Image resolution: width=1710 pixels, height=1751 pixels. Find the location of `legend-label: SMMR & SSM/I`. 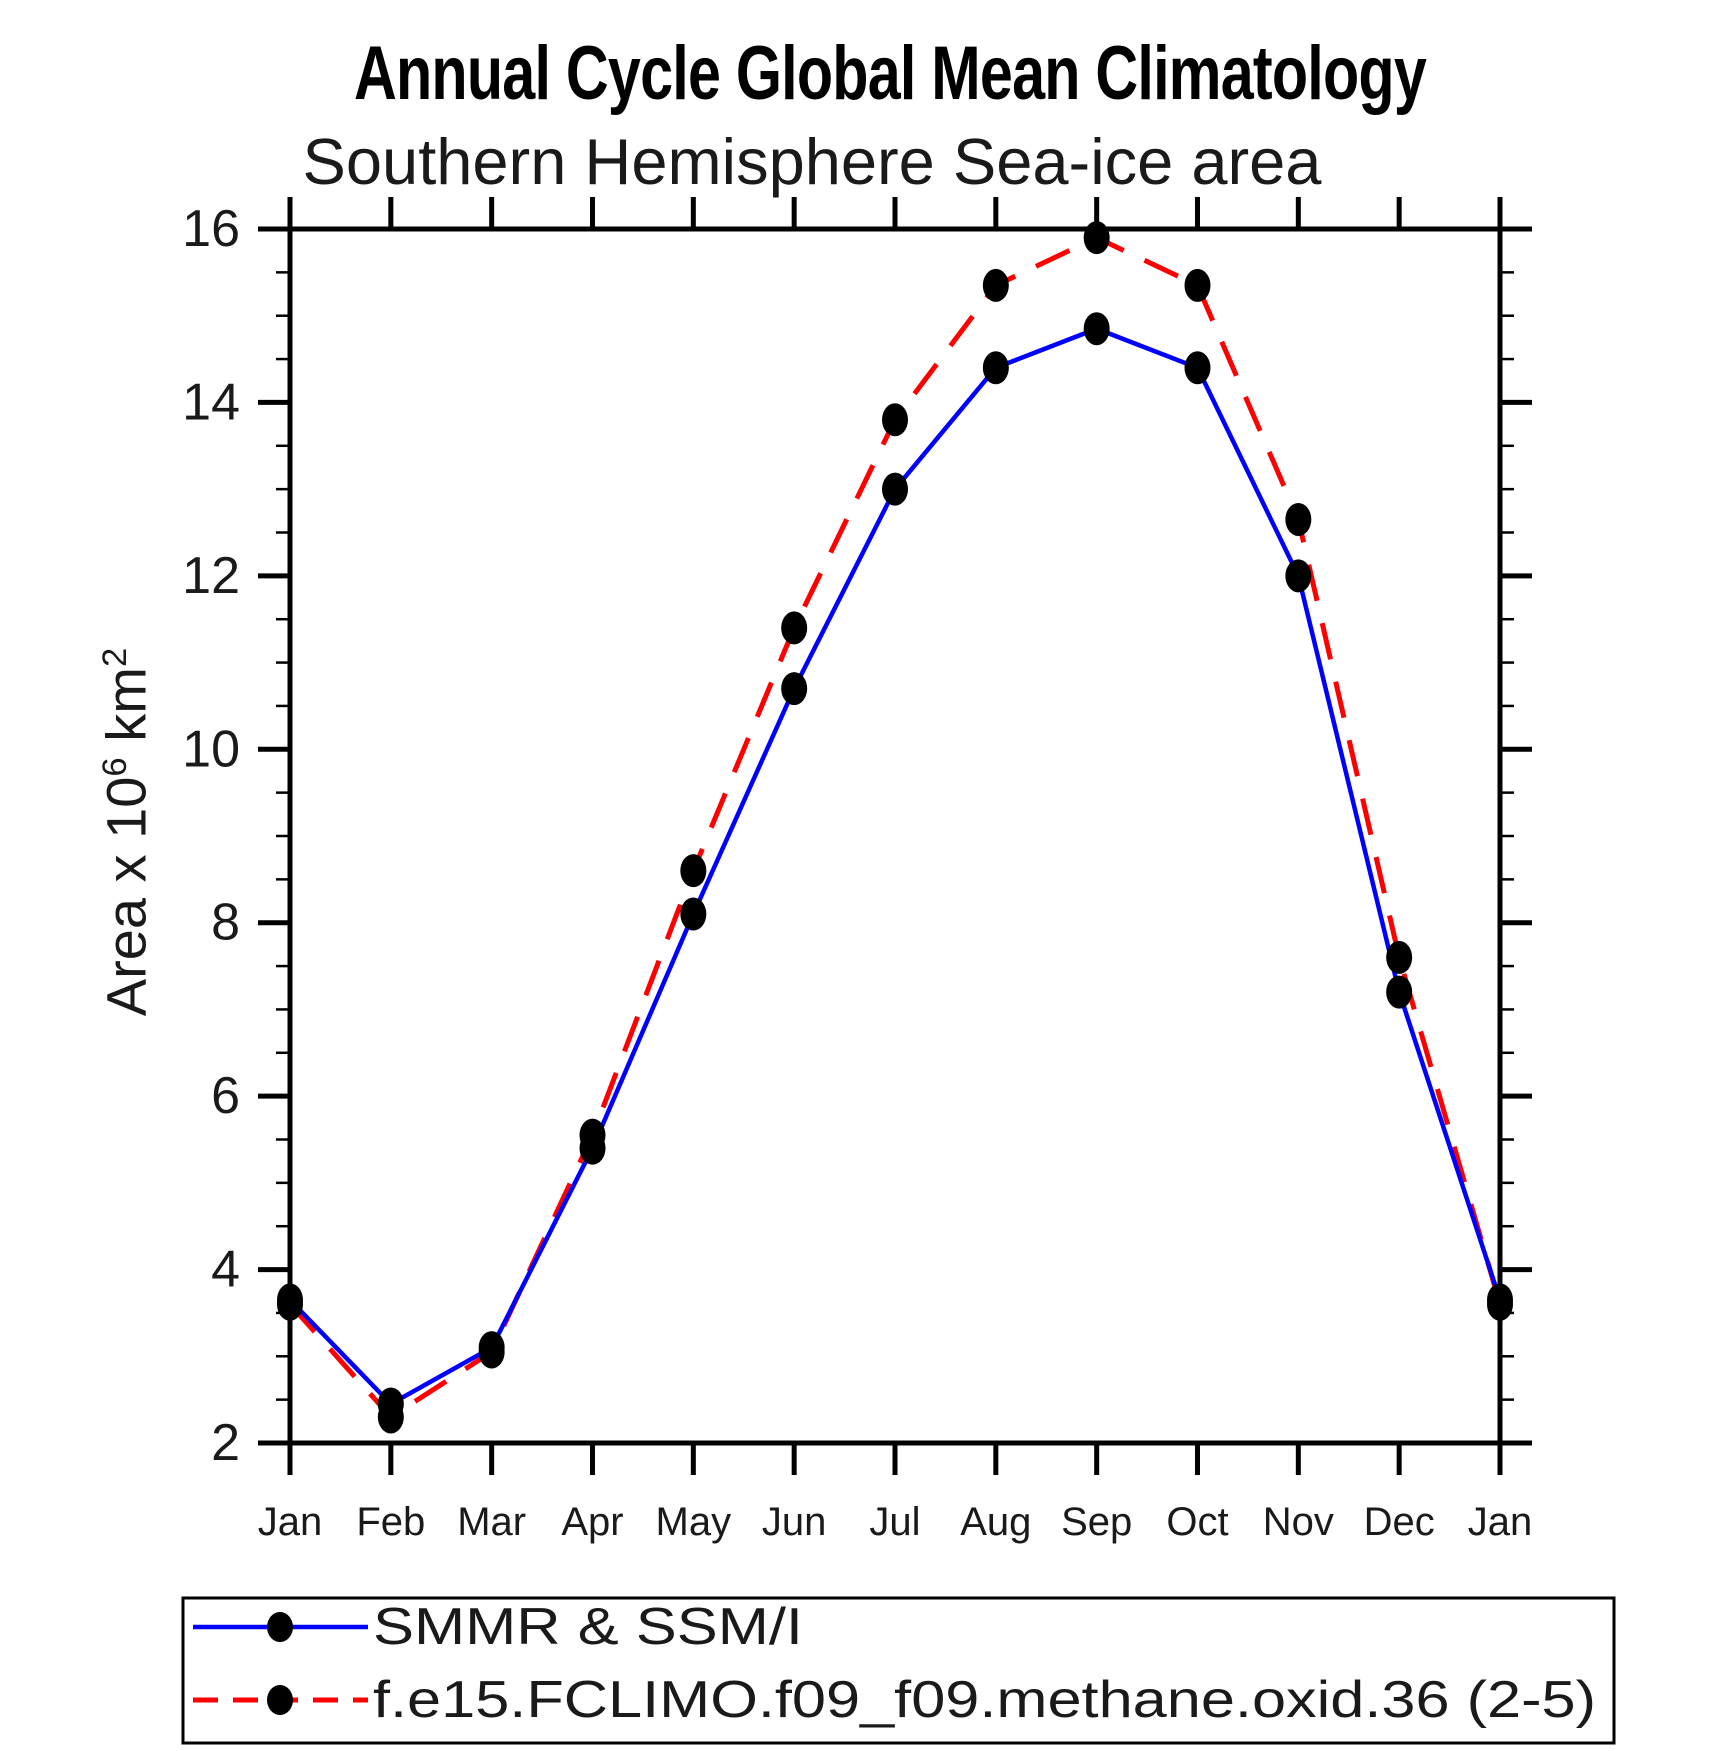

legend-label: SMMR & SSM/I is located at coordinates (588, 1627).